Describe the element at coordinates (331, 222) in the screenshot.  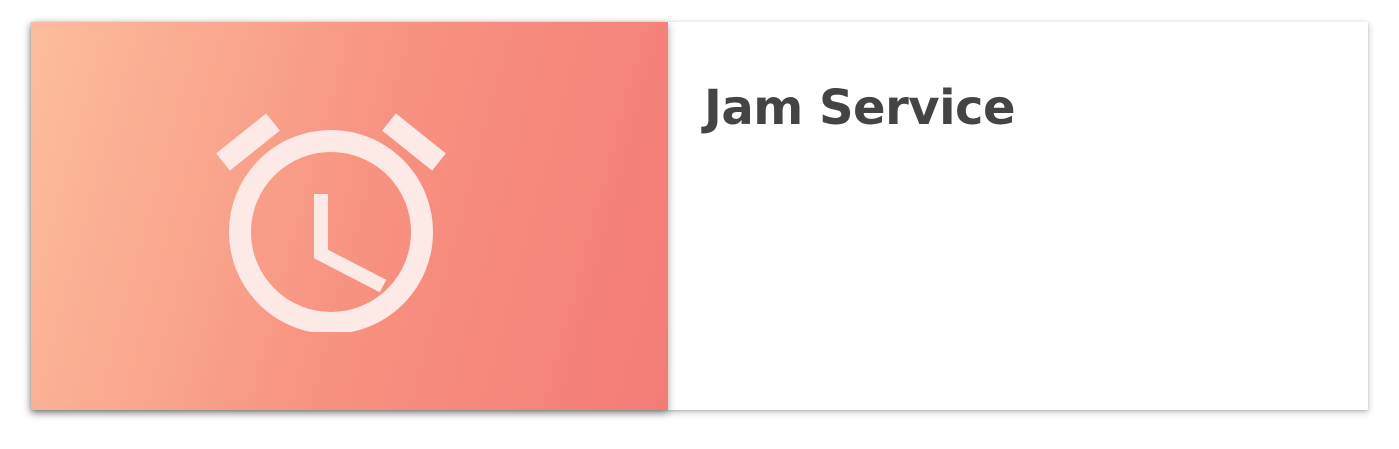
I see `alarm-clock-icon` at that location.